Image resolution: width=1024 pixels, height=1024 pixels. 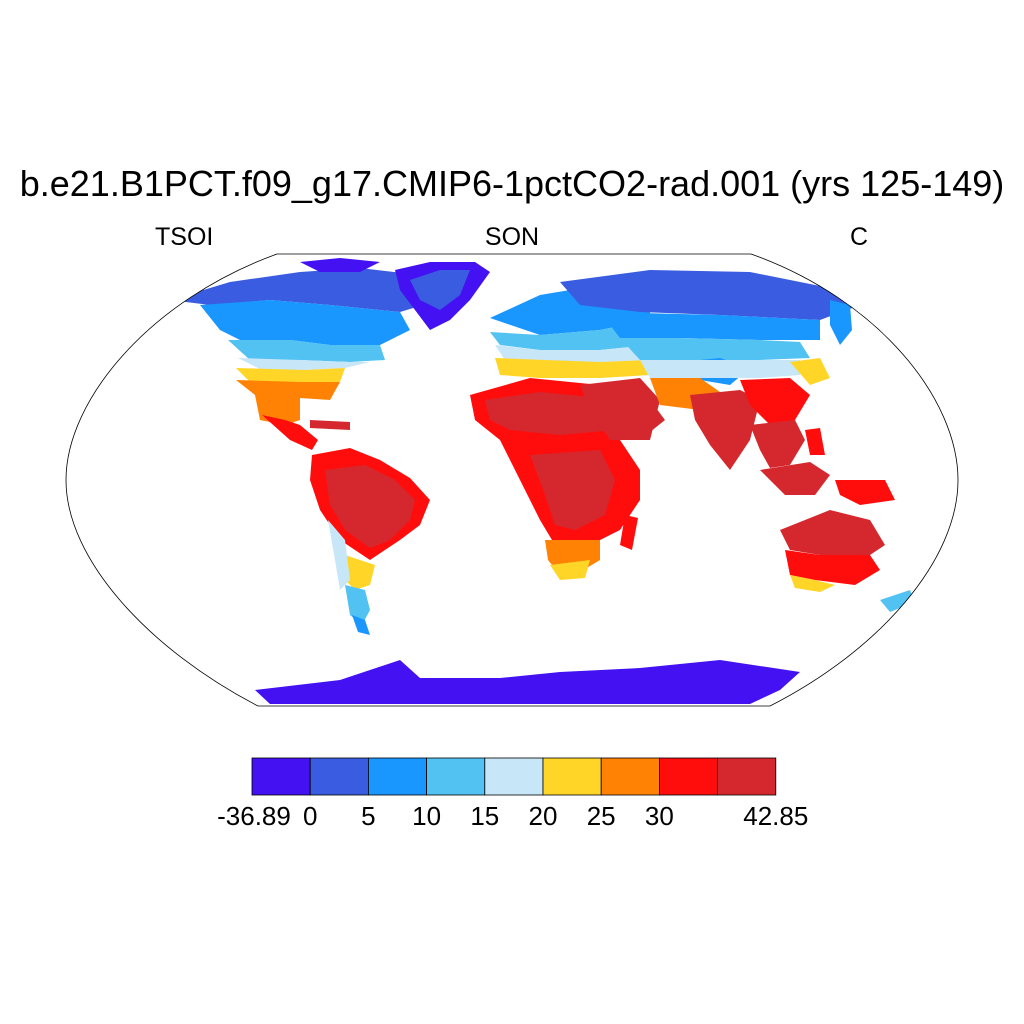 What do you see at coordinates (305, 290) in the screenshot?
I see `north-america-arctic` at bounding box center [305, 290].